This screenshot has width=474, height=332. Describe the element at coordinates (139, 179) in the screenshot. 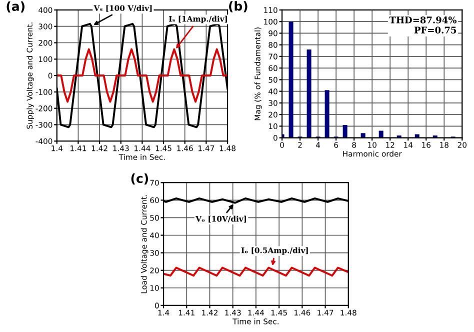

I see `chart-title: (c)` at that location.